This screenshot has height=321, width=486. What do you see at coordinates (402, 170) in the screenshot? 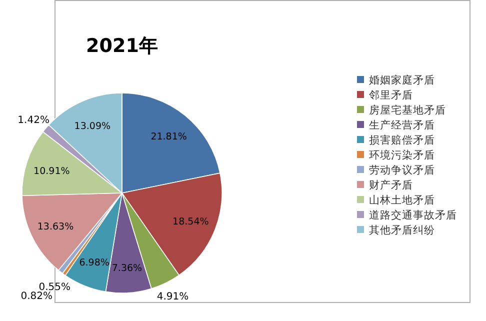
I see `legend-label: 劳动争议矛盾` at bounding box center [402, 170].